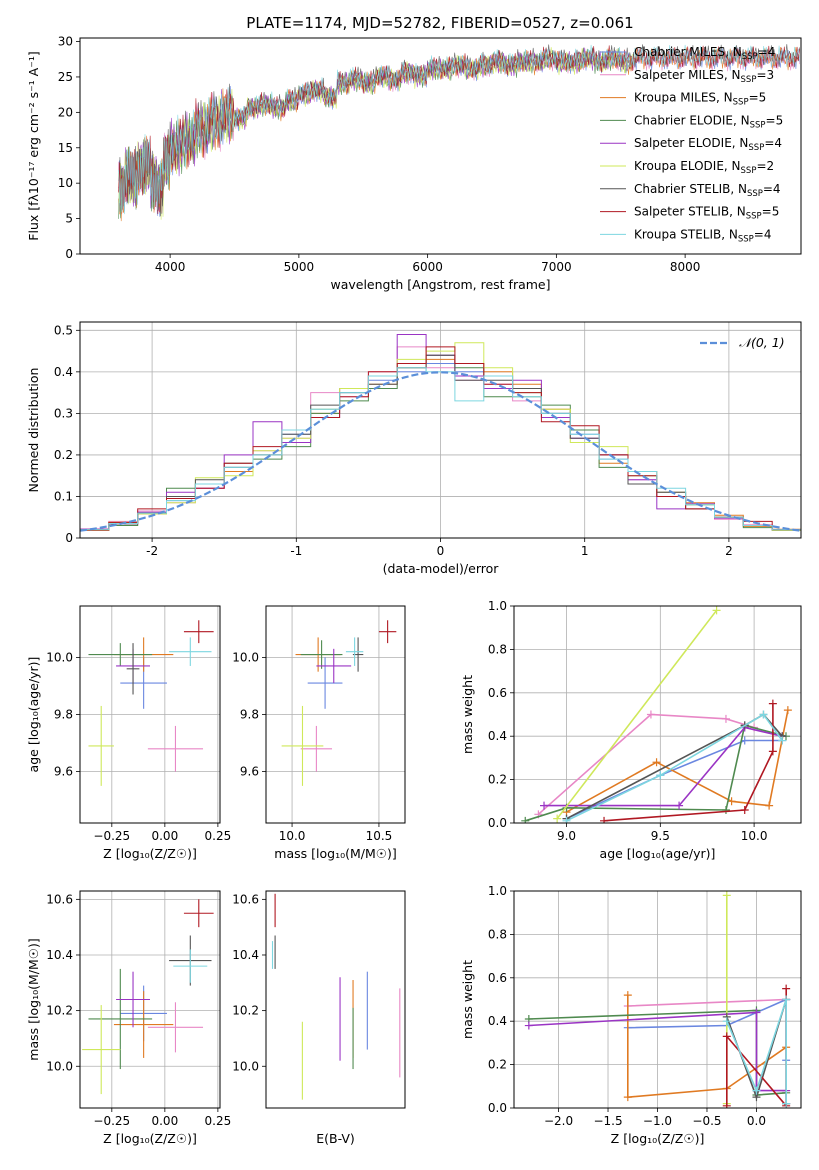 The height and width of the screenshot is (1170, 819). Describe the element at coordinates (756, 1121) in the screenshot. I see `x-tick-label: 0.0` at that location.